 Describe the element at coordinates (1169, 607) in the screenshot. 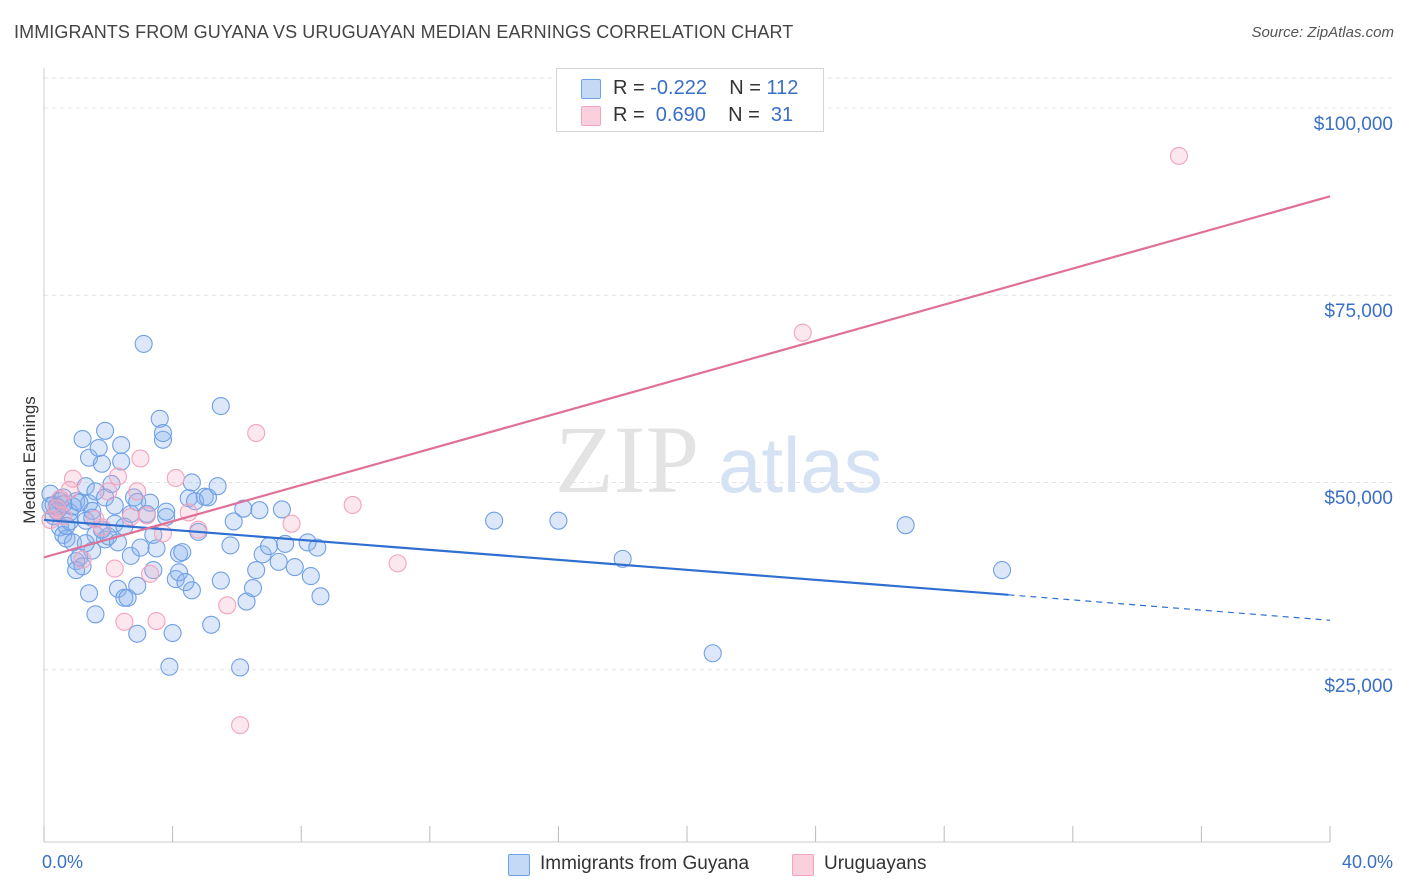

I see `trend-line-guyana-extension` at that location.